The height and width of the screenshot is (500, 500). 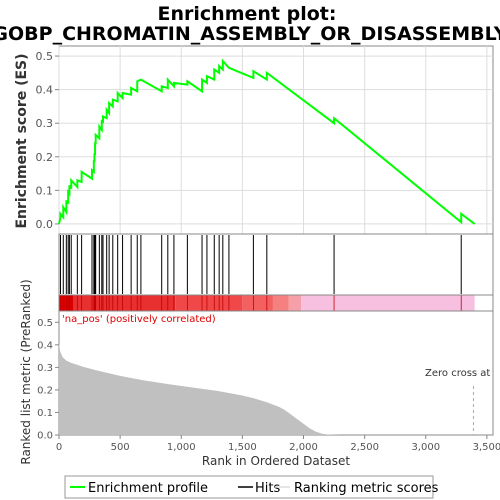 I want to click on x-tick-label: 1,000, so click(x=181, y=447).